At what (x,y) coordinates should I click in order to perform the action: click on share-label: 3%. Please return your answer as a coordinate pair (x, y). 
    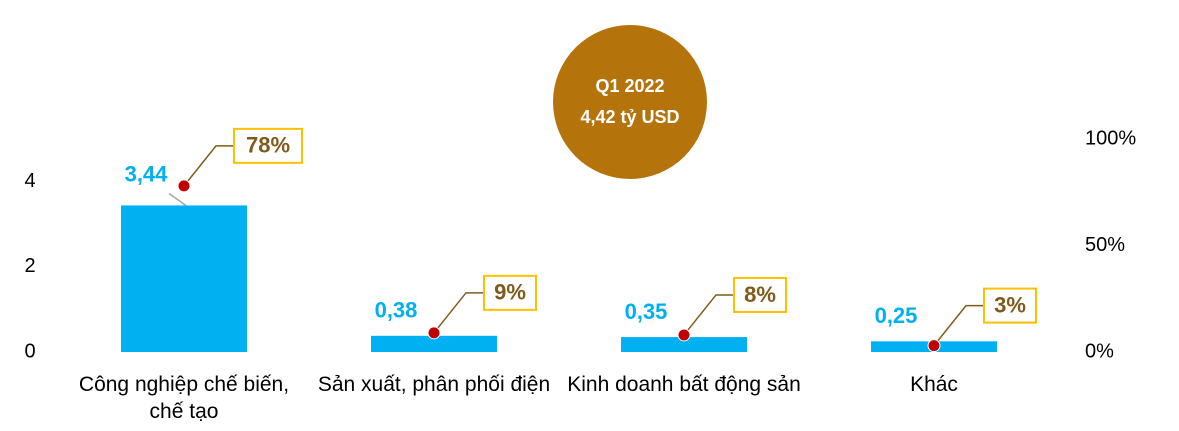
    Looking at the image, I should click on (1010, 304).